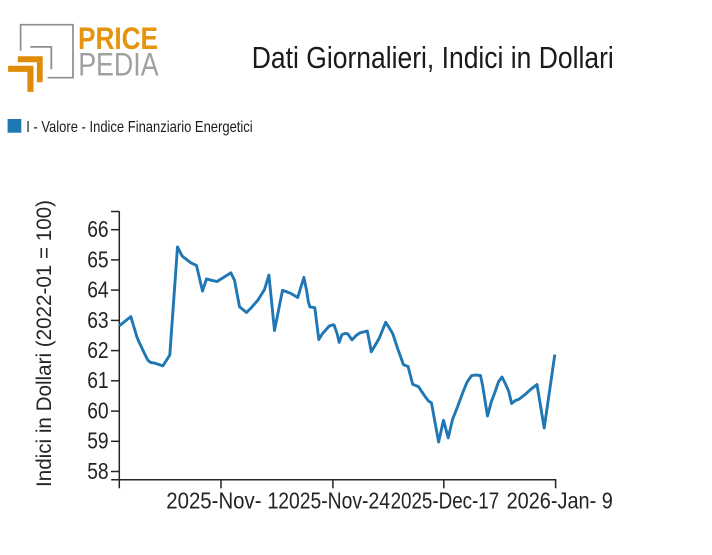 The image size is (712, 555). Describe the element at coordinates (97, 320) in the screenshot. I see `svg-text: 63` at that location.